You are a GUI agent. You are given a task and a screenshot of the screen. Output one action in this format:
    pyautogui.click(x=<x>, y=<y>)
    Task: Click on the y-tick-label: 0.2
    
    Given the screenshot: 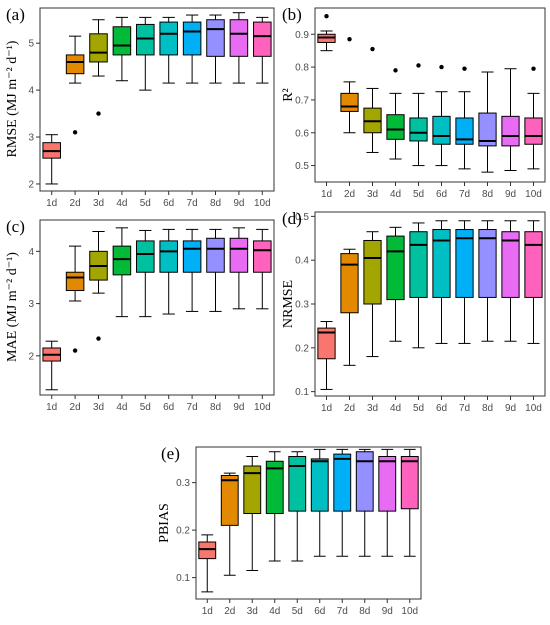 What is the action you would take?
    pyautogui.click(x=302, y=348)
    